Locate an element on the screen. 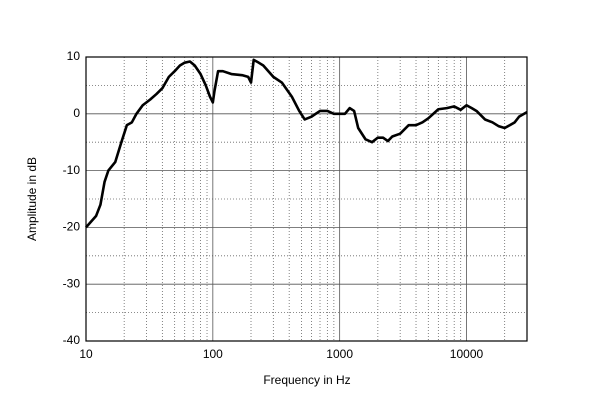 This screenshot has height=406, width=600. y-tick-label: -30 is located at coordinates (72, 283).